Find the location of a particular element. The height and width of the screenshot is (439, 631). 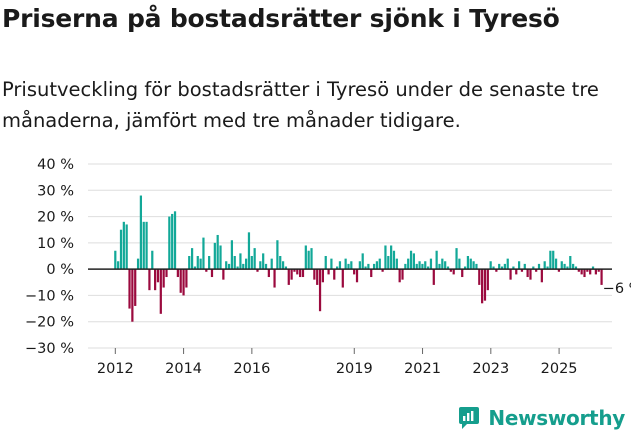

brand: Newsworthy is located at coordinates (540, 418).